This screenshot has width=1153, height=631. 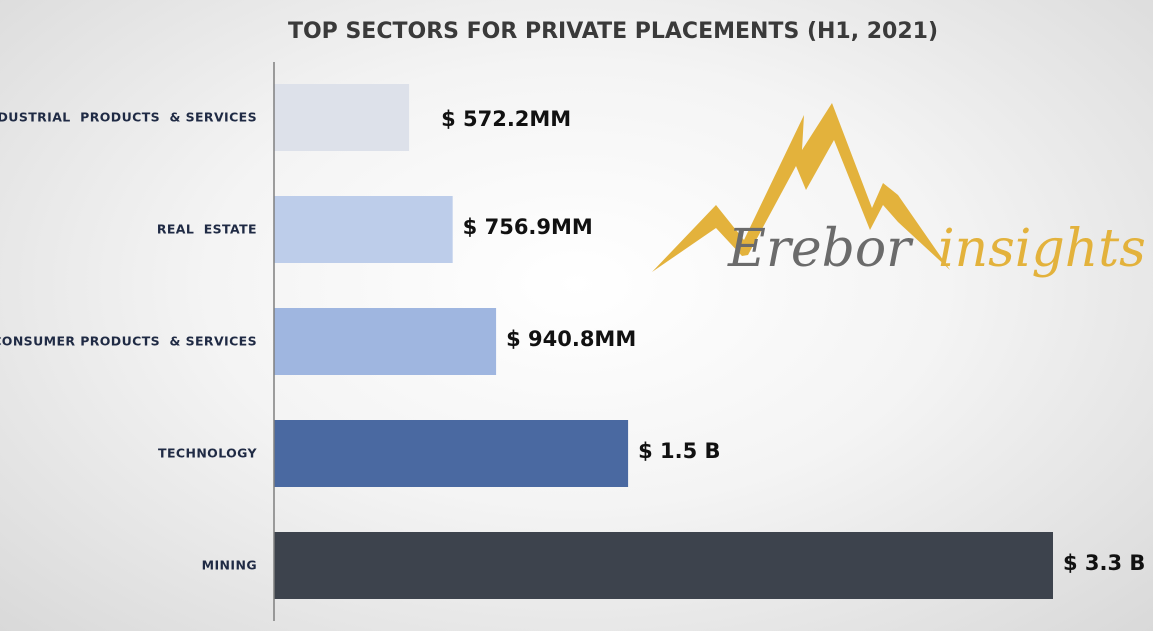 I want to click on value-label-3: $ 940.8MM, so click(x=571, y=339).